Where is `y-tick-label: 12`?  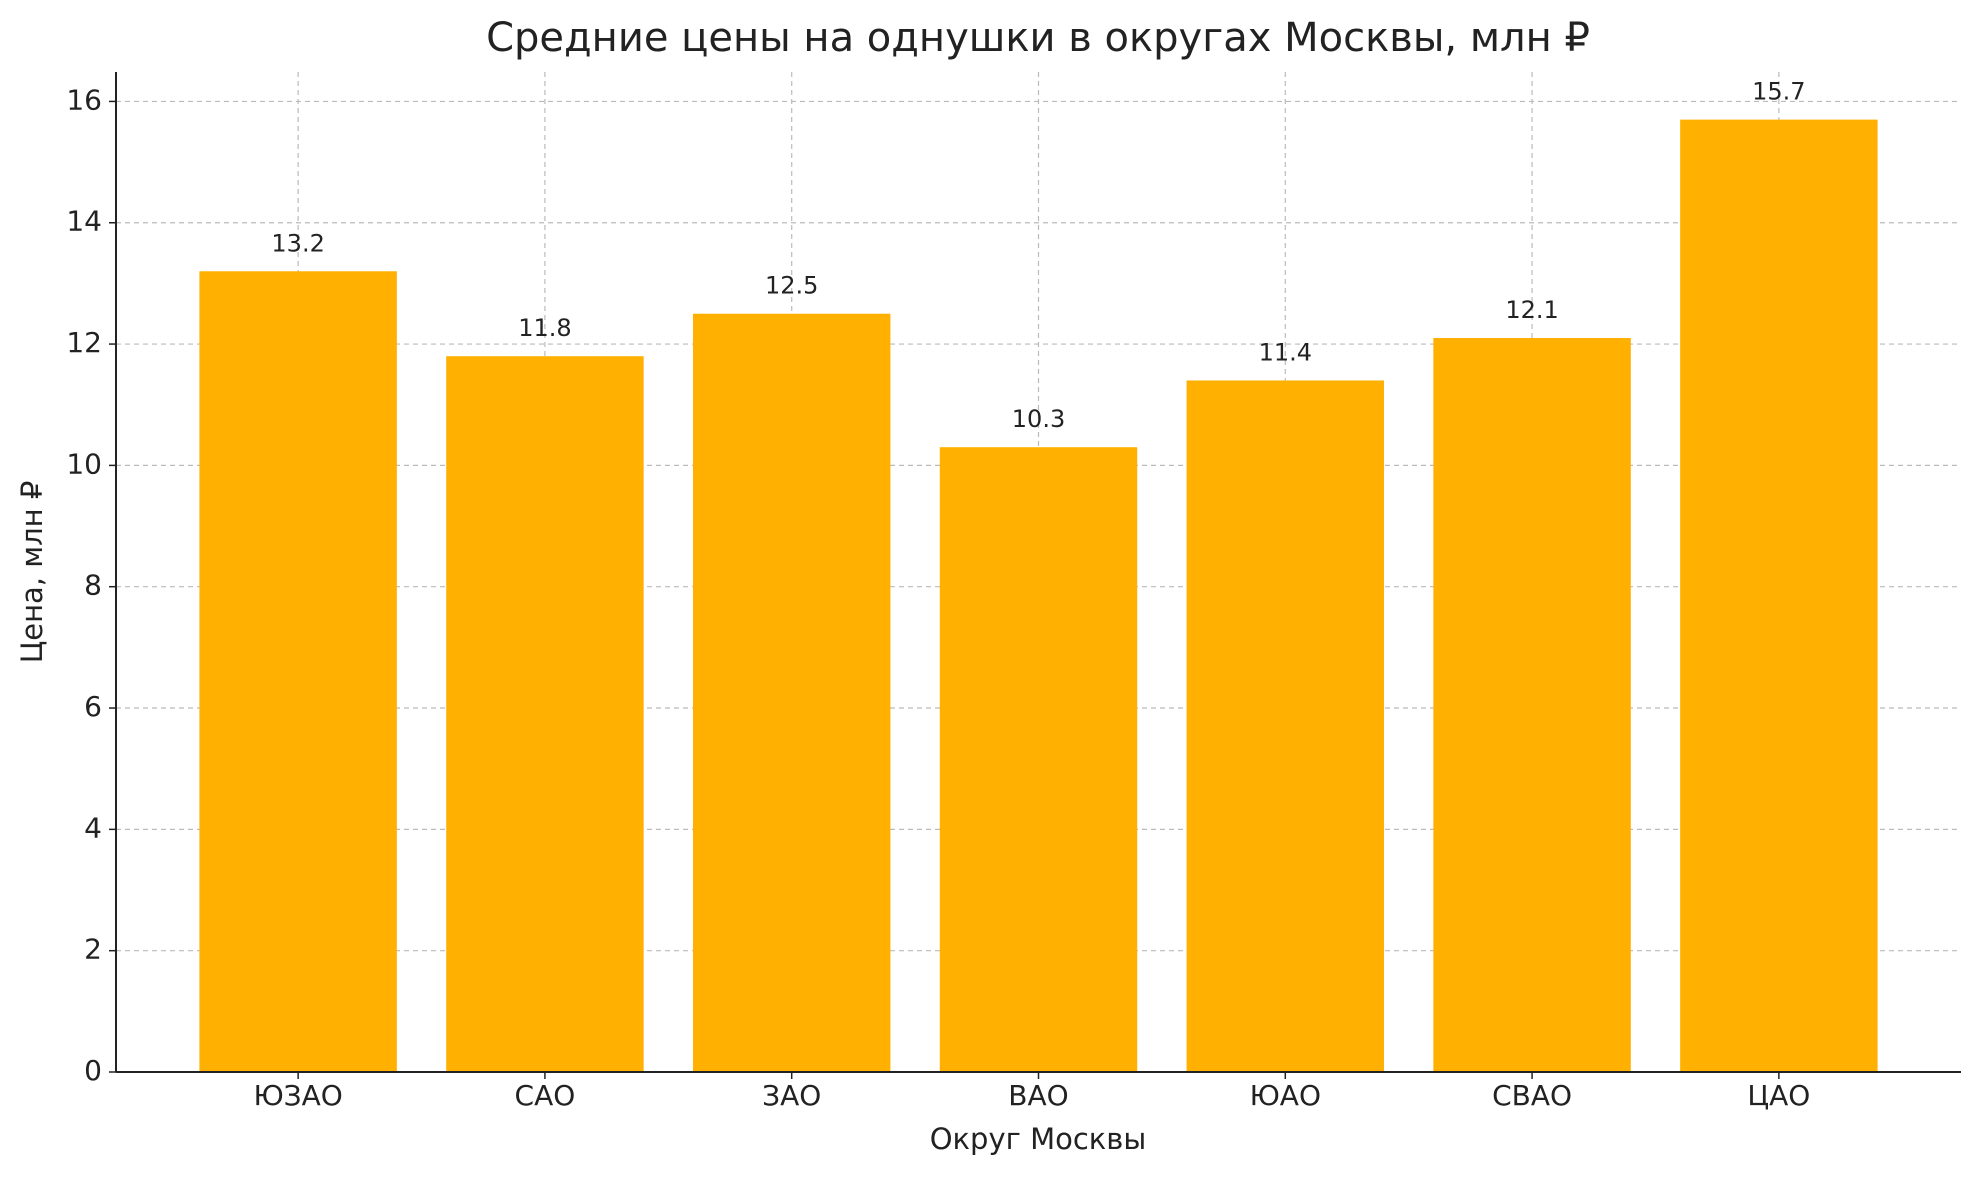 y-tick-label: 12 is located at coordinates (84, 342).